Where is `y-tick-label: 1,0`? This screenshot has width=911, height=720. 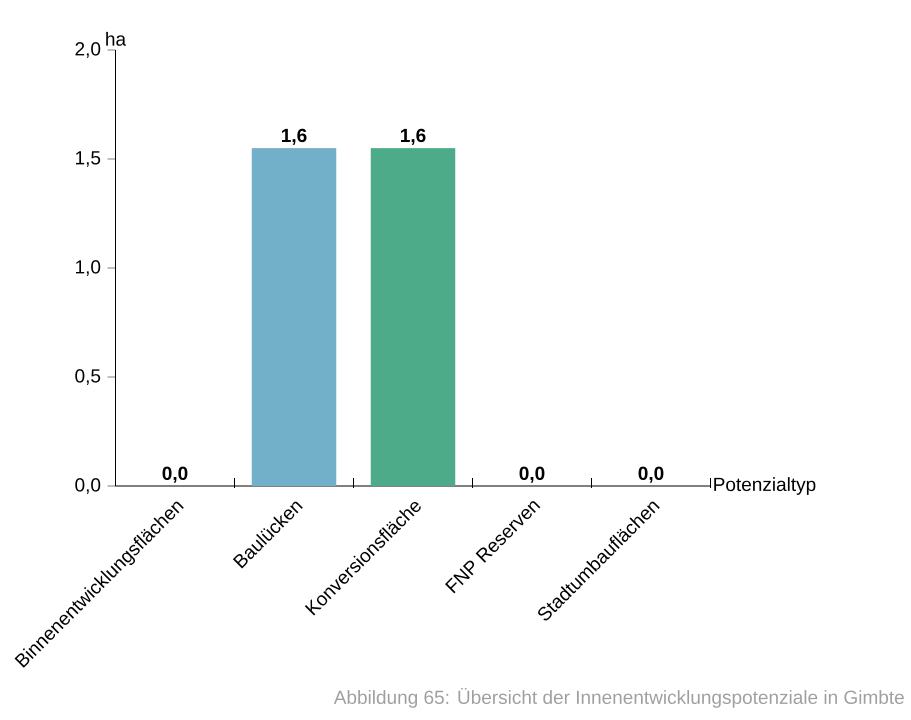 y-tick-label: 1,0 is located at coordinates (88, 268).